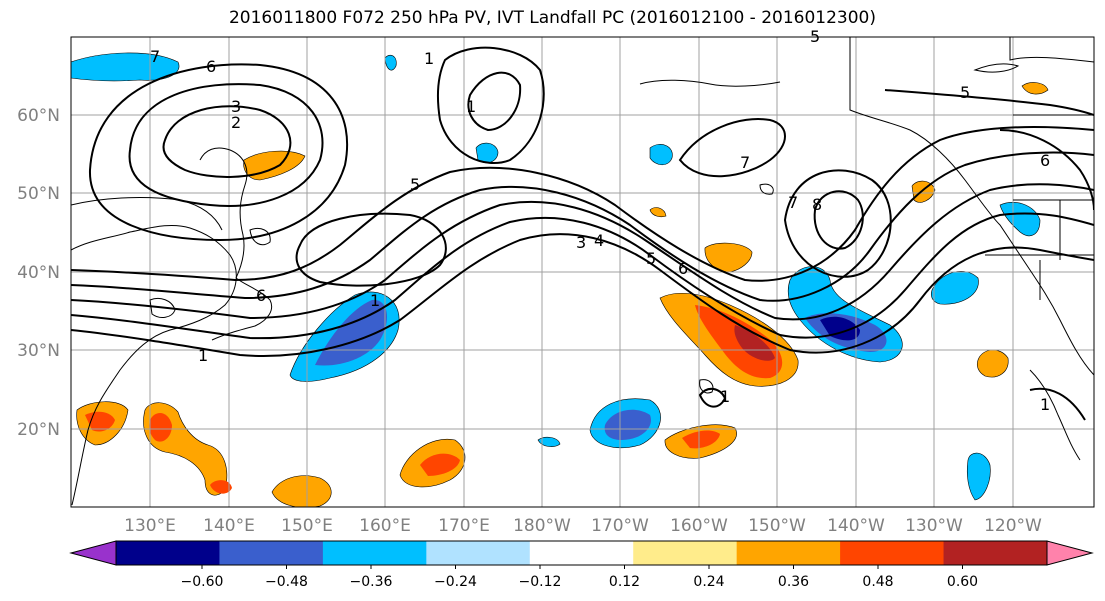  I want to click on colorbar-tick-label: −0.36, so click(371, 582).